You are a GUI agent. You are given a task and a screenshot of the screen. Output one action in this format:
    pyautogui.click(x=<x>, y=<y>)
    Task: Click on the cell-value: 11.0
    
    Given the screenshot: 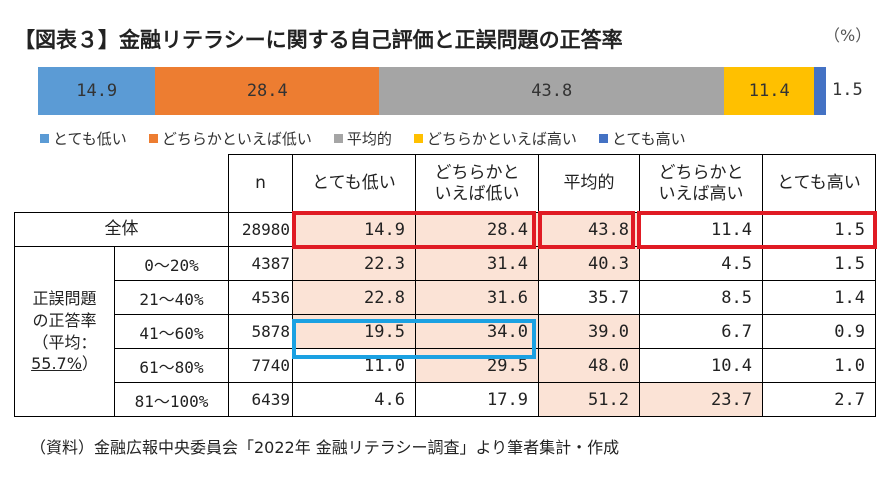 What is the action you would take?
    pyautogui.click(x=354, y=365)
    